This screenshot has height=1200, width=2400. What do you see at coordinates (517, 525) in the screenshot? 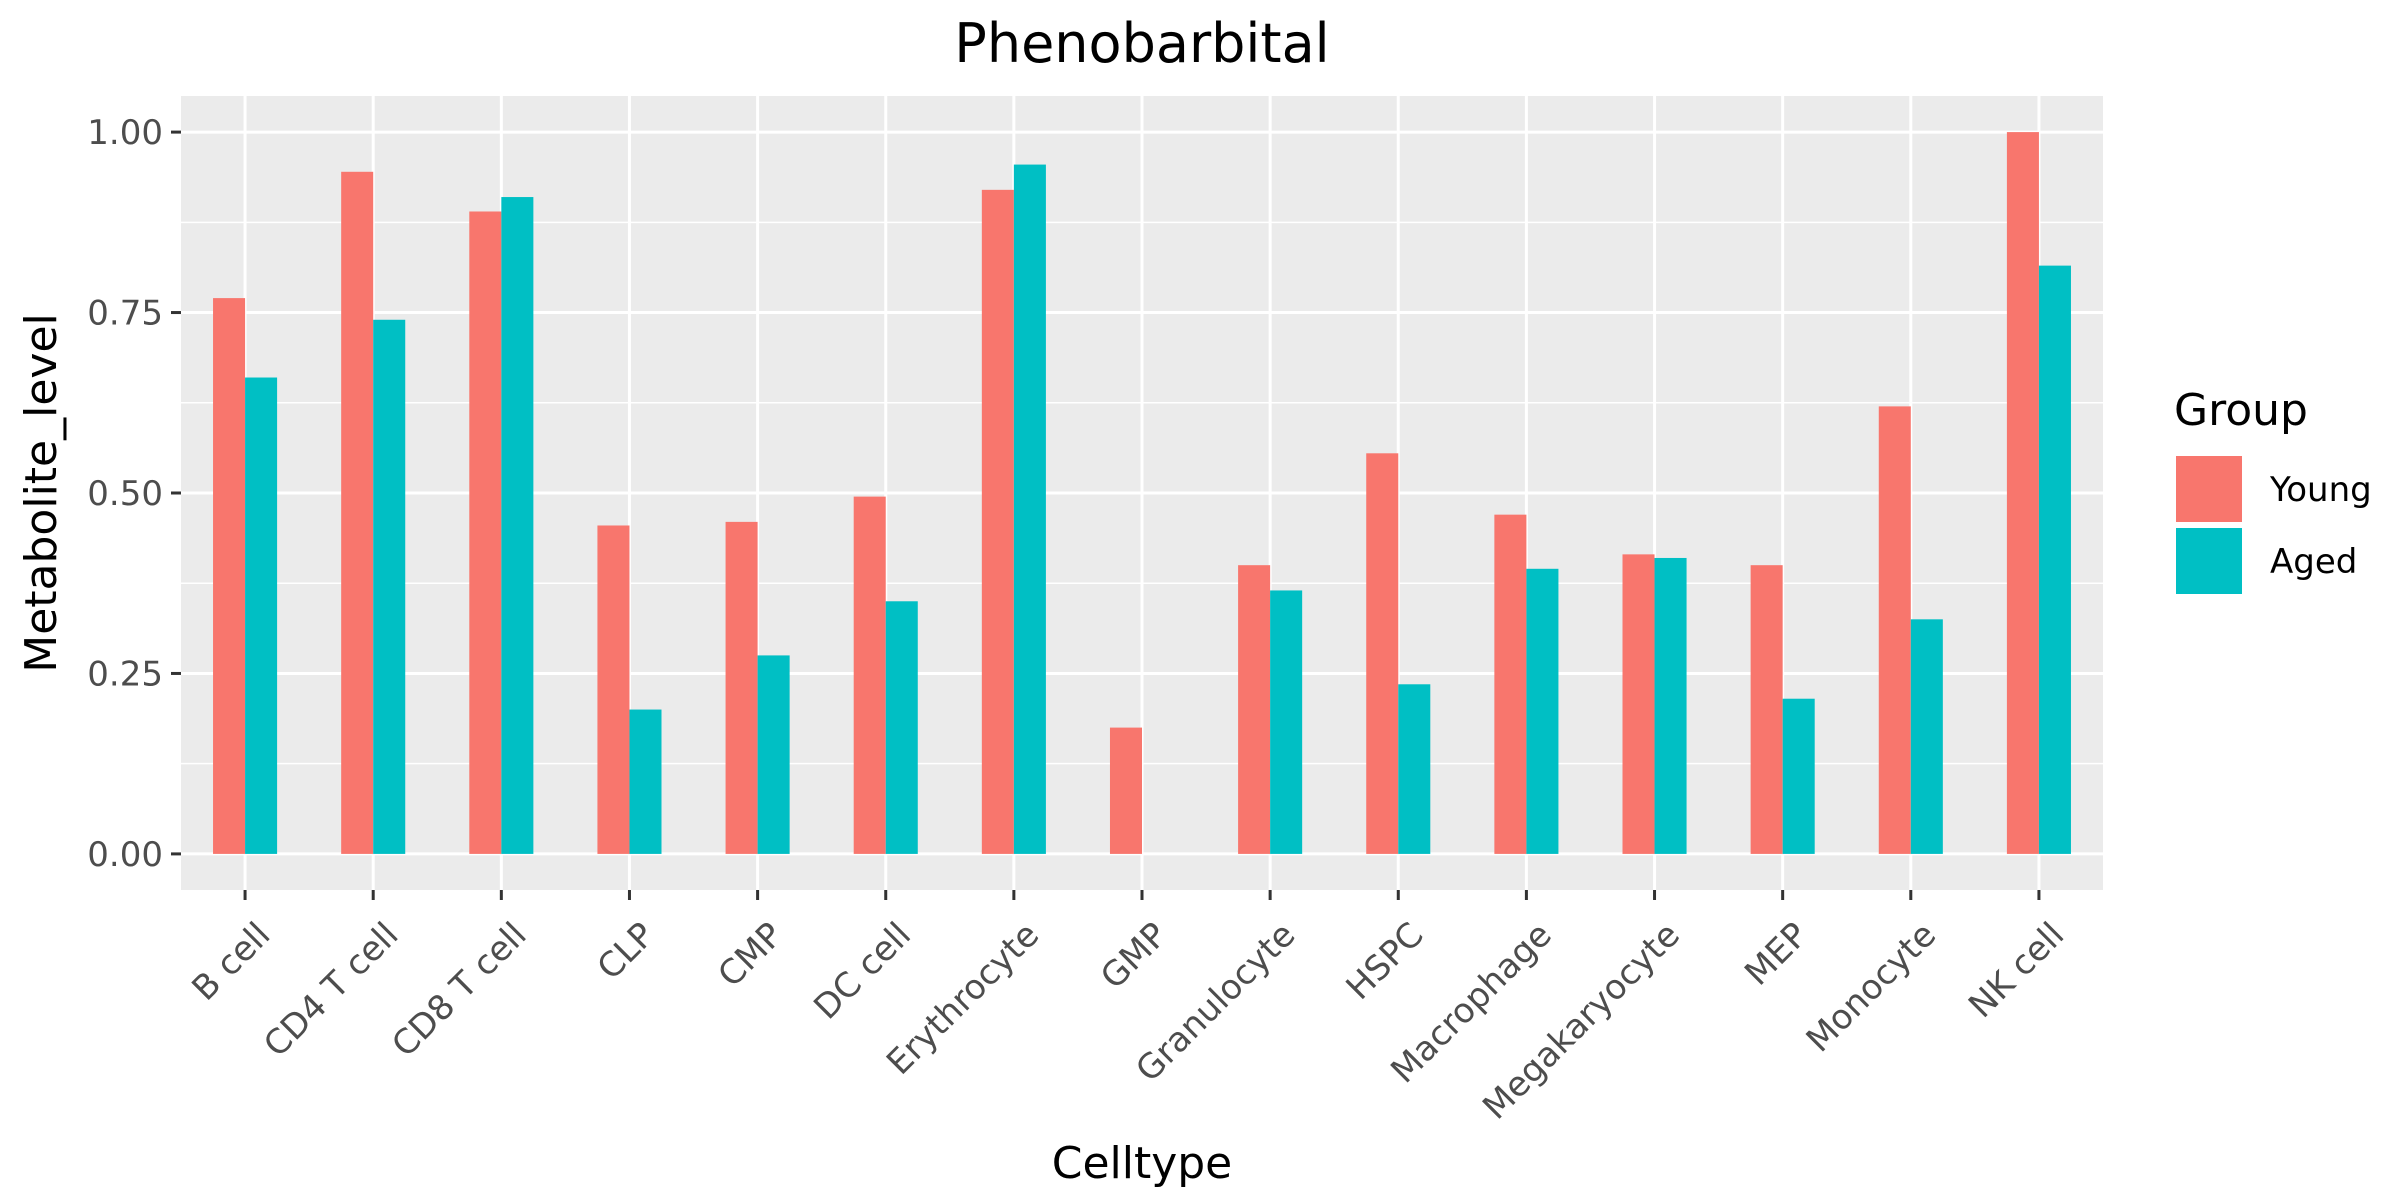
I see `bar-aged-cd8-t-cell` at bounding box center [517, 525].